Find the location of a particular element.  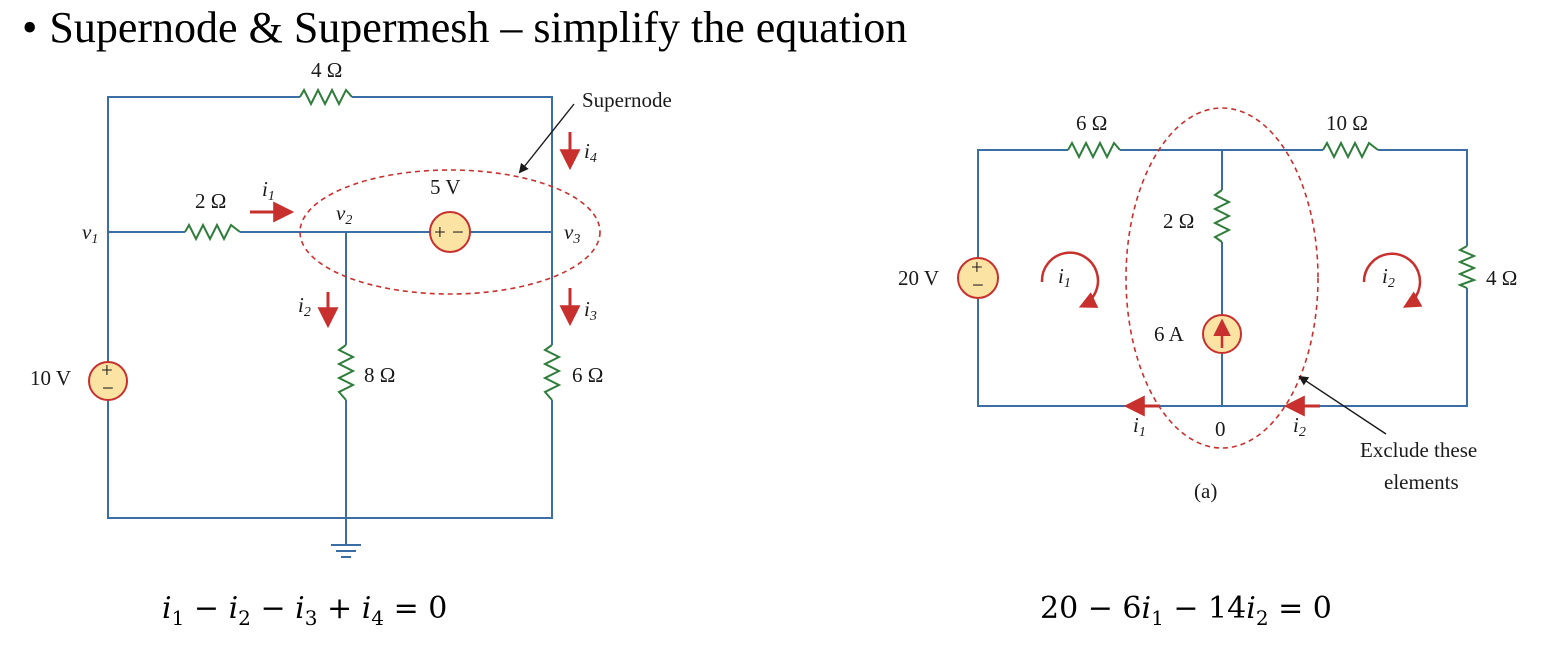

mesh-arrow-i2 is located at coordinates (1392, 280).